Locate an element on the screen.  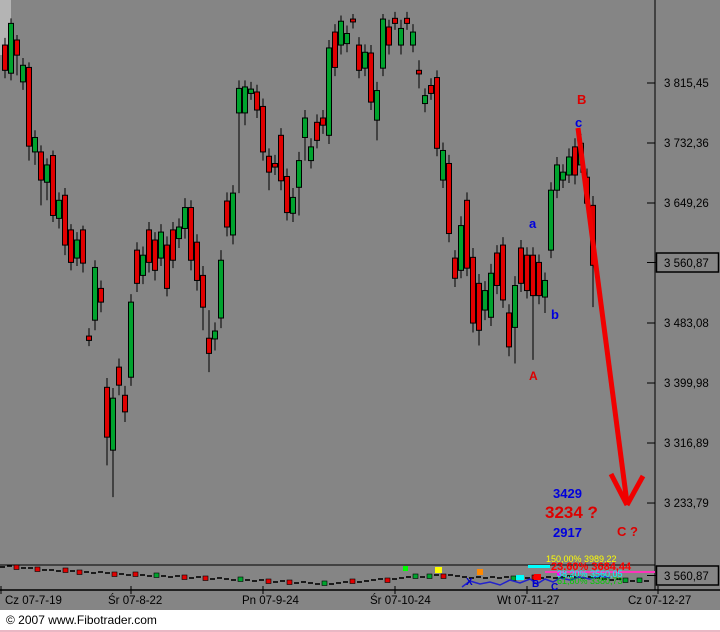
mini-wave-letter: B is located at coordinates (535, 584).